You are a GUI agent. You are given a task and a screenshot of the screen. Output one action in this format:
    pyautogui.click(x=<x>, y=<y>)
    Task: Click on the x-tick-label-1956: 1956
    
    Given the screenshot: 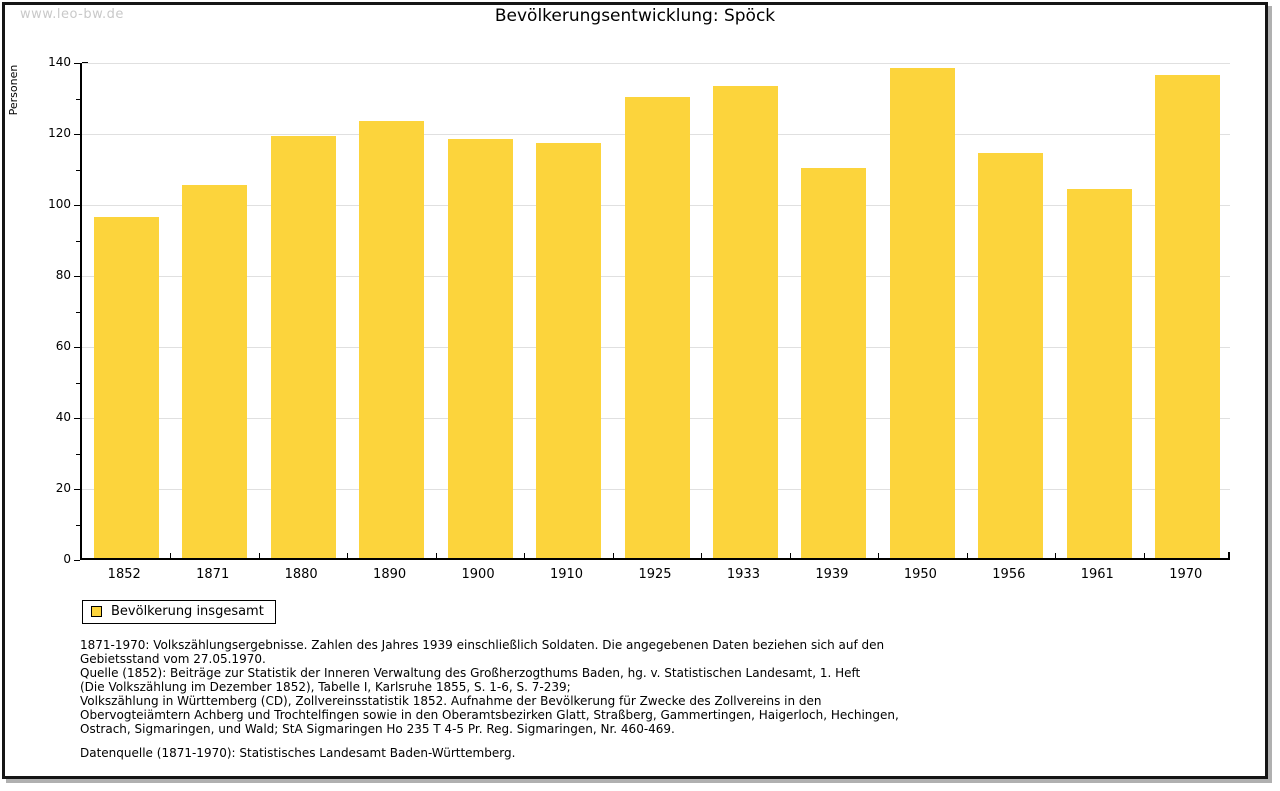 What is the action you would take?
    pyautogui.click(x=1009, y=574)
    